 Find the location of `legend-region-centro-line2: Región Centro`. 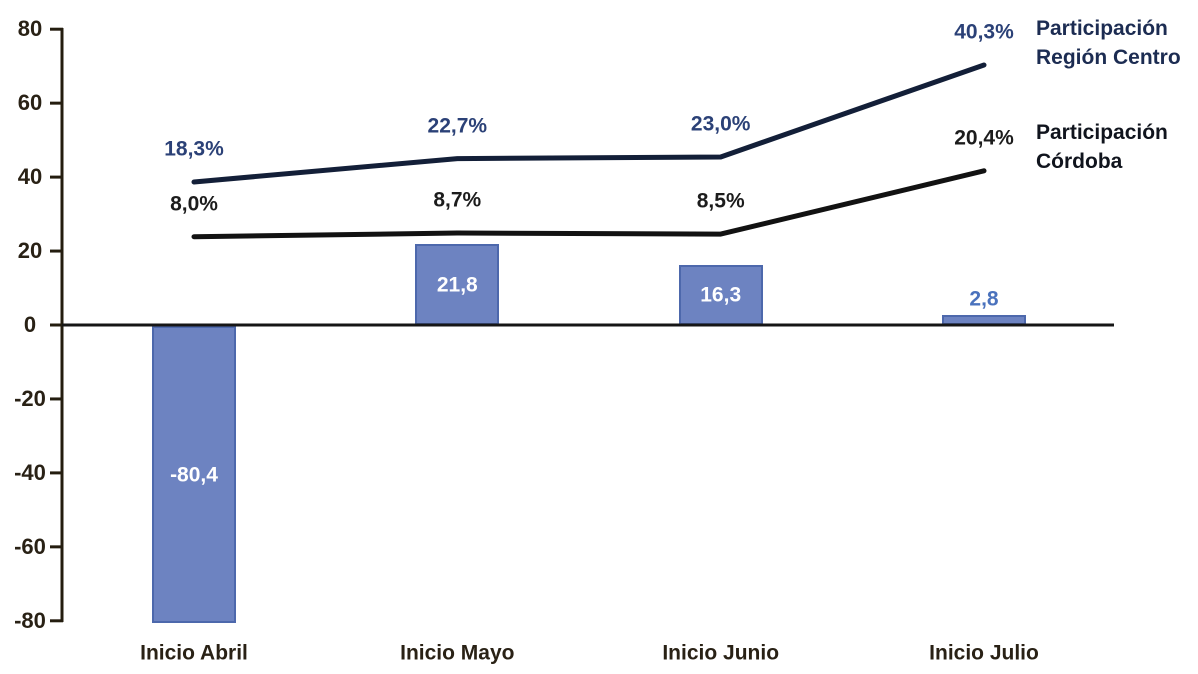

legend-region-centro-line2: Región Centro is located at coordinates (1108, 57).